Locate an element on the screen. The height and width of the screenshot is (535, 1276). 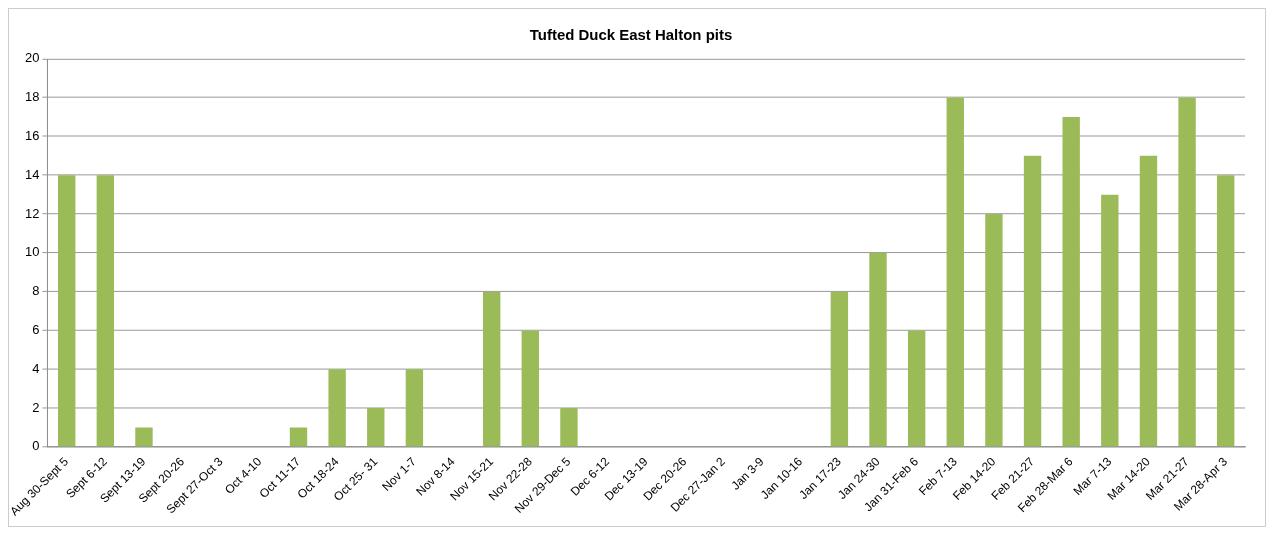
y-tick-label: 6 is located at coordinates (36, 330).